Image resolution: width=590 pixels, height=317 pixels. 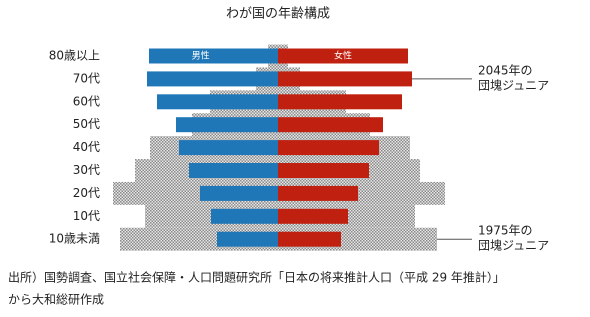 I want to click on y-tick-label: 70代, so click(x=86, y=78).